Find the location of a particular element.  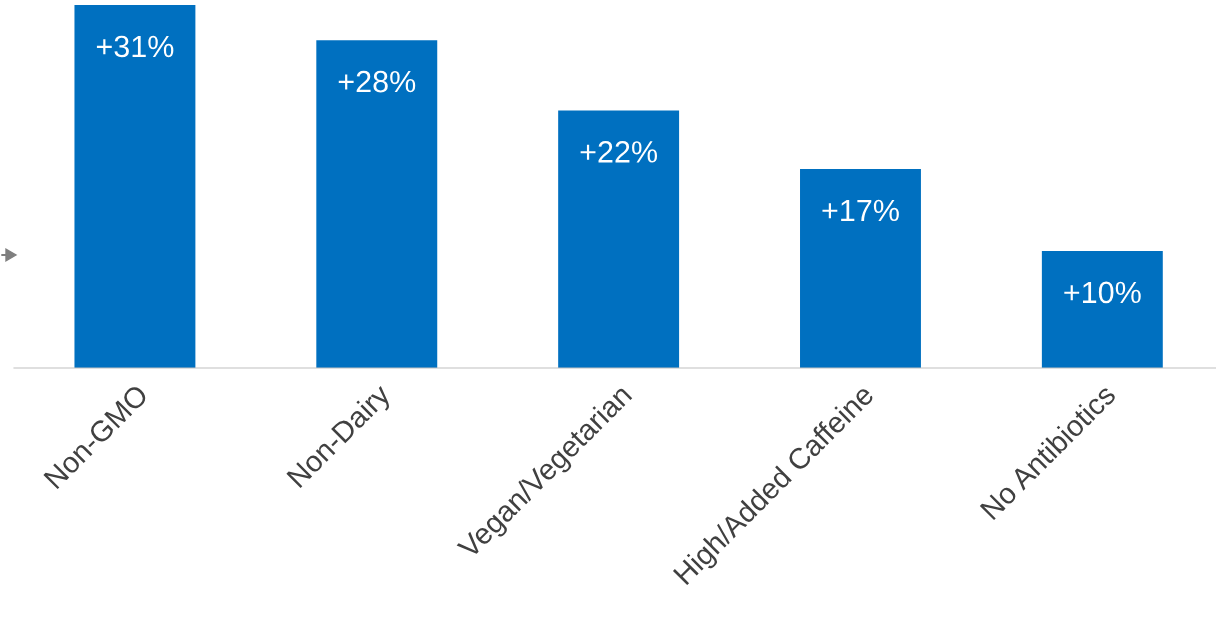

data-label: +22% is located at coordinates (619, 152).